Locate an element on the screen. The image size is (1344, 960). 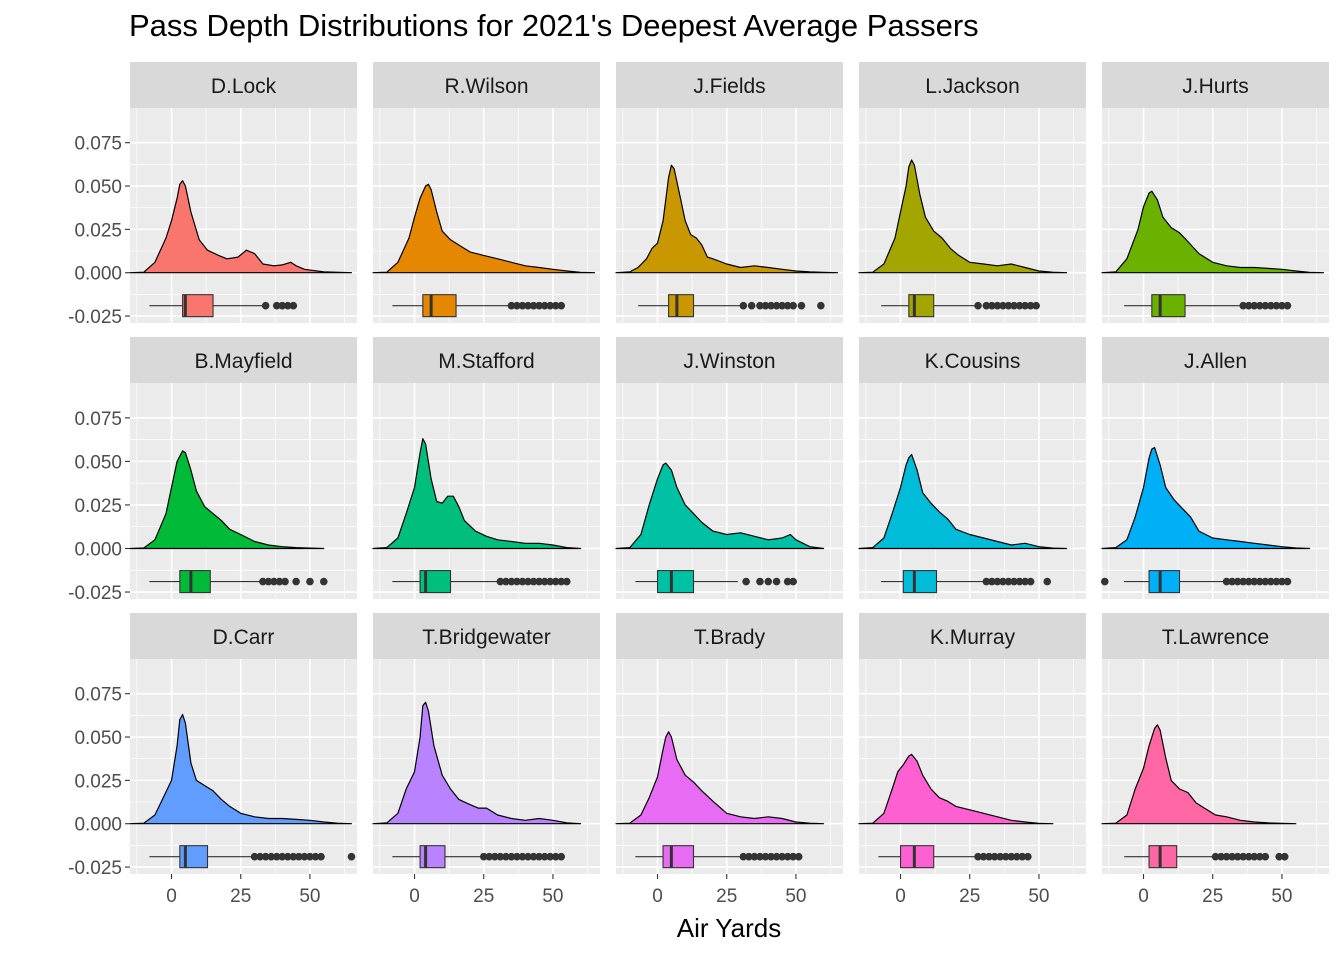
y-tick-label: 0.075 is located at coordinates (98, 419).